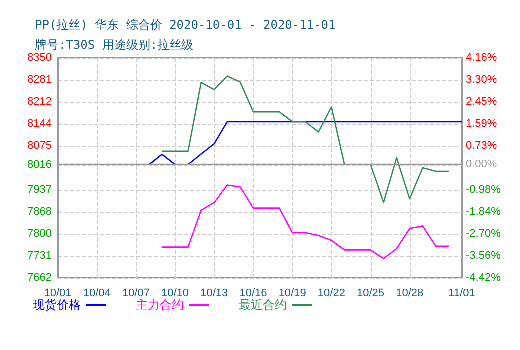 This screenshot has height=350, width=520. Describe the element at coordinates (254, 294) in the screenshot. I see `x-tick-label: 10/16` at that location.